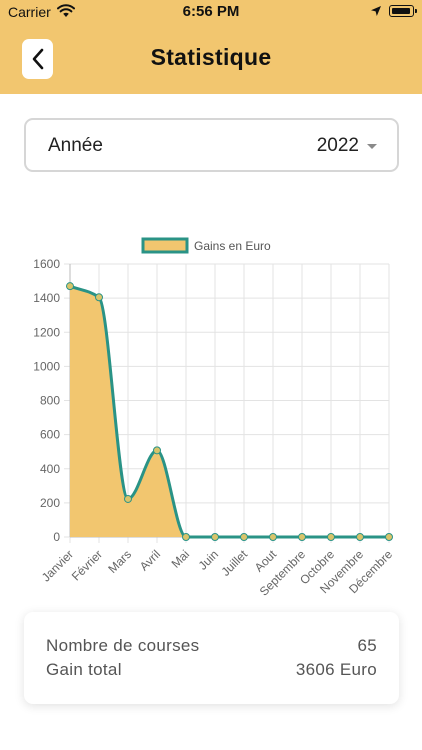 This screenshot has width=422, height=750. I want to click on y-tick-label: 400, so click(50, 469).